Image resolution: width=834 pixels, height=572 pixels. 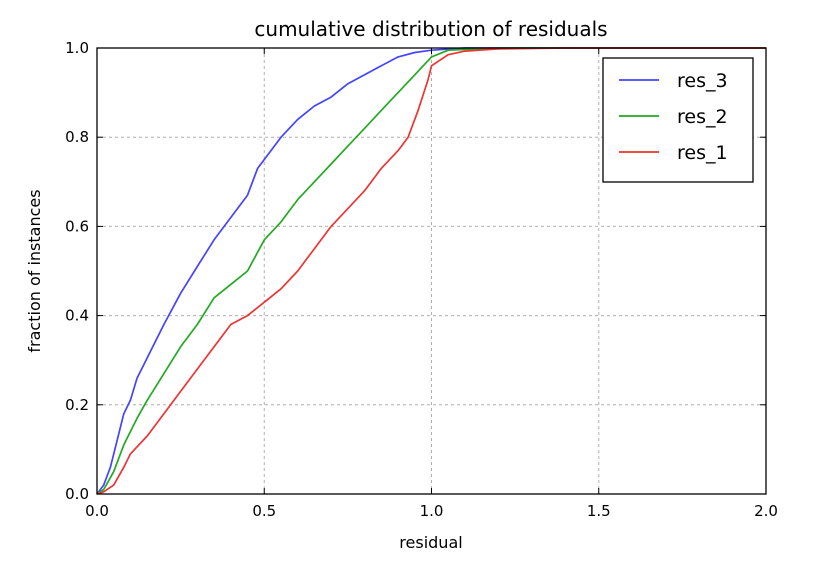 I want to click on y-tick-label: 1.0, so click(x=77, y=48).